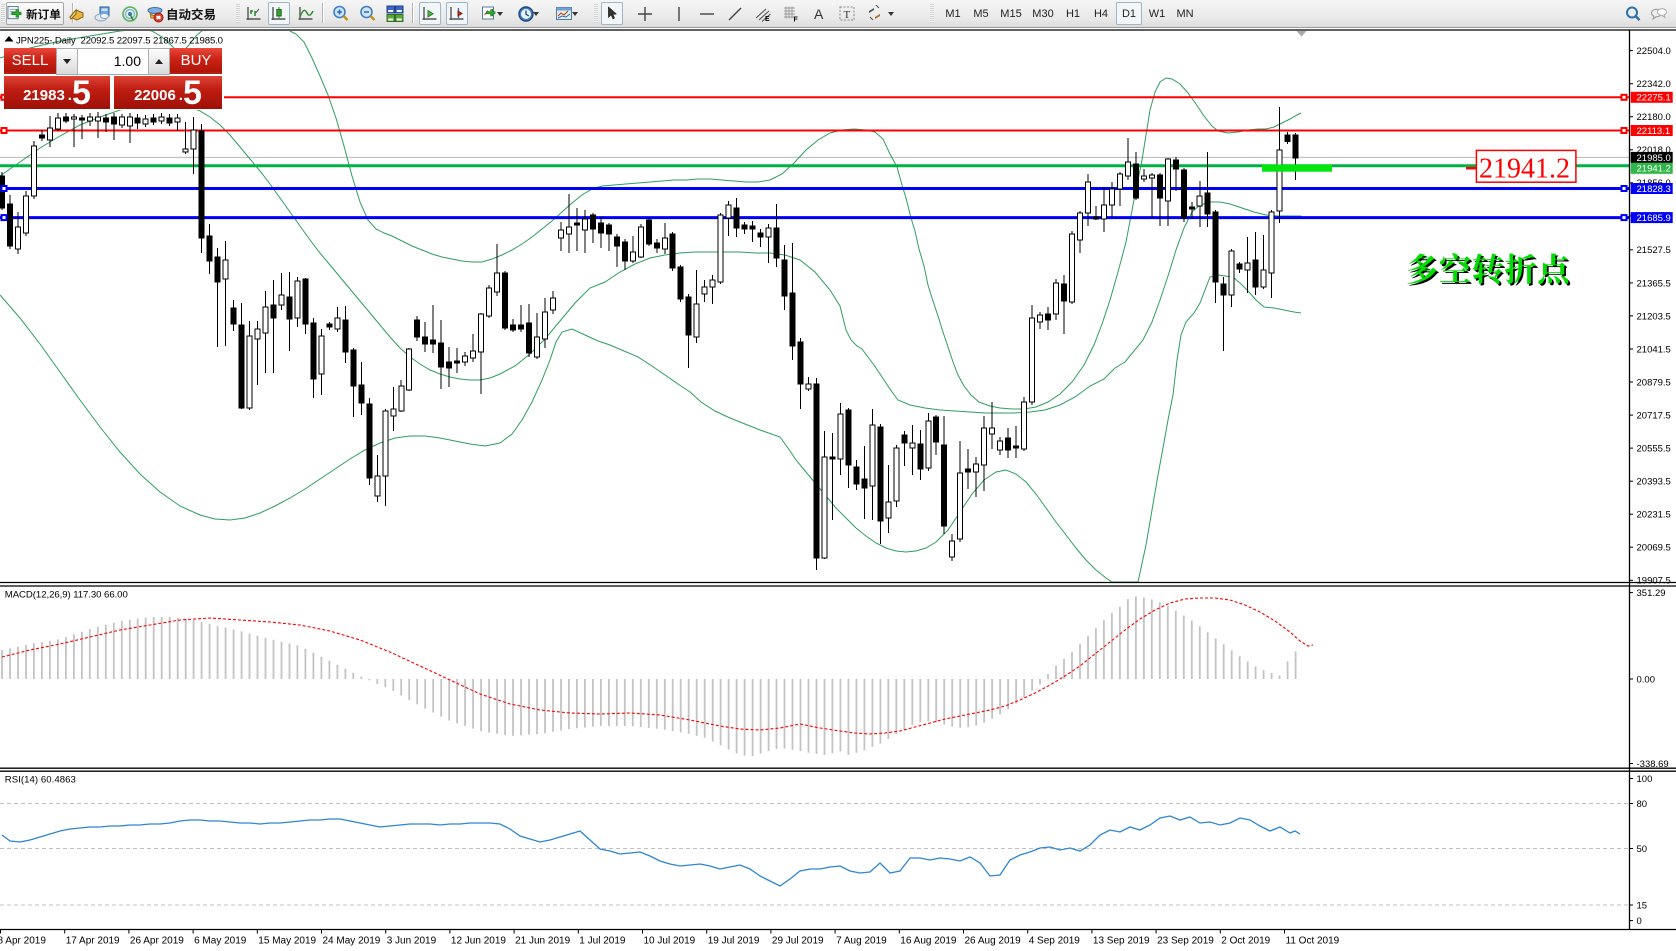 The width and height of the screenshot is (1676, 951). I want to click on svg-text: 21 Jun 2019, so click(542, 941).